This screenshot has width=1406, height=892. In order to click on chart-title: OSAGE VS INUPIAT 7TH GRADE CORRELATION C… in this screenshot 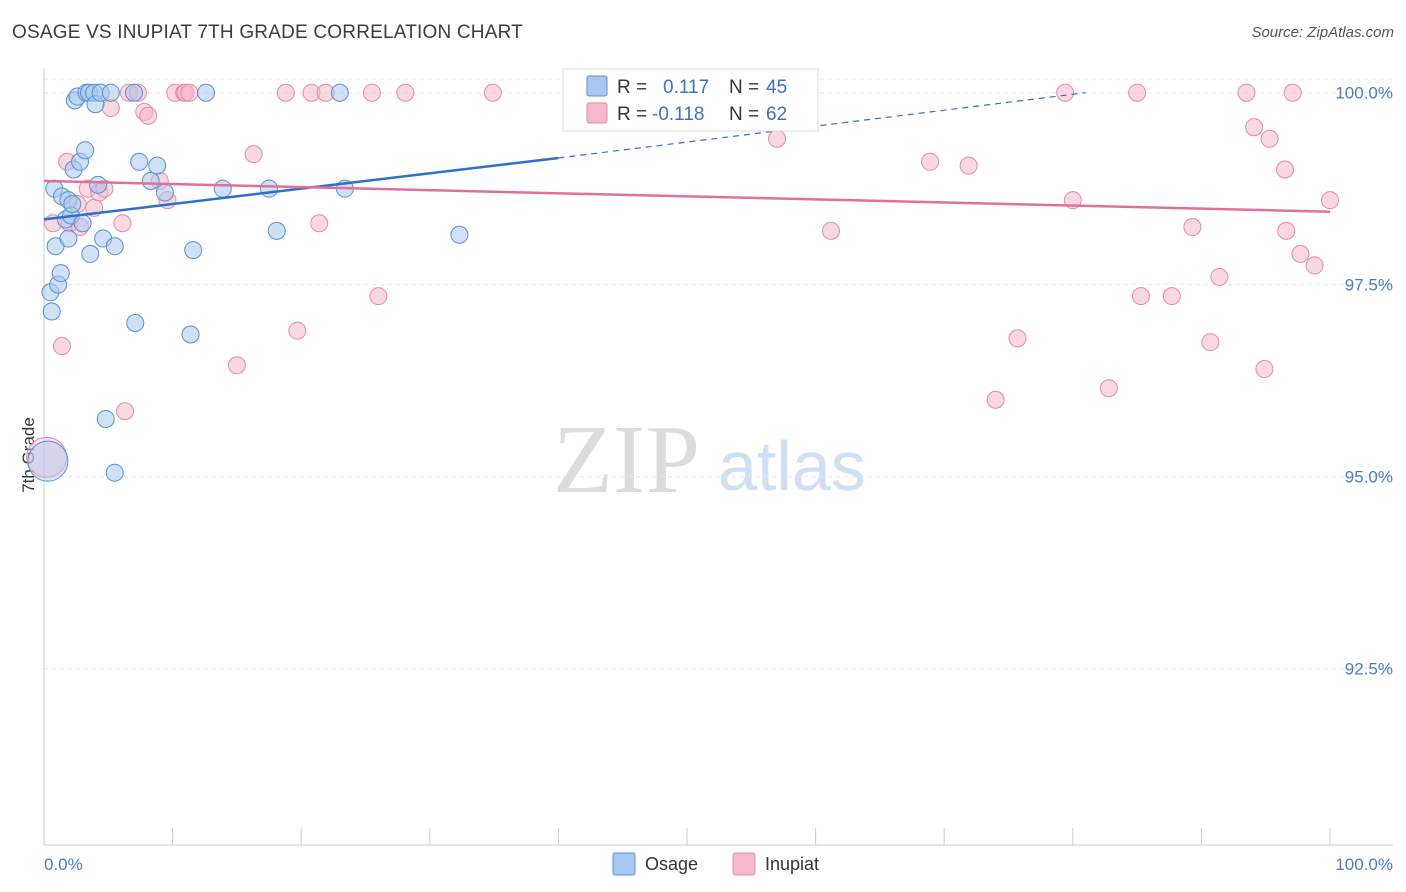, I will do `click(267, 32)`.